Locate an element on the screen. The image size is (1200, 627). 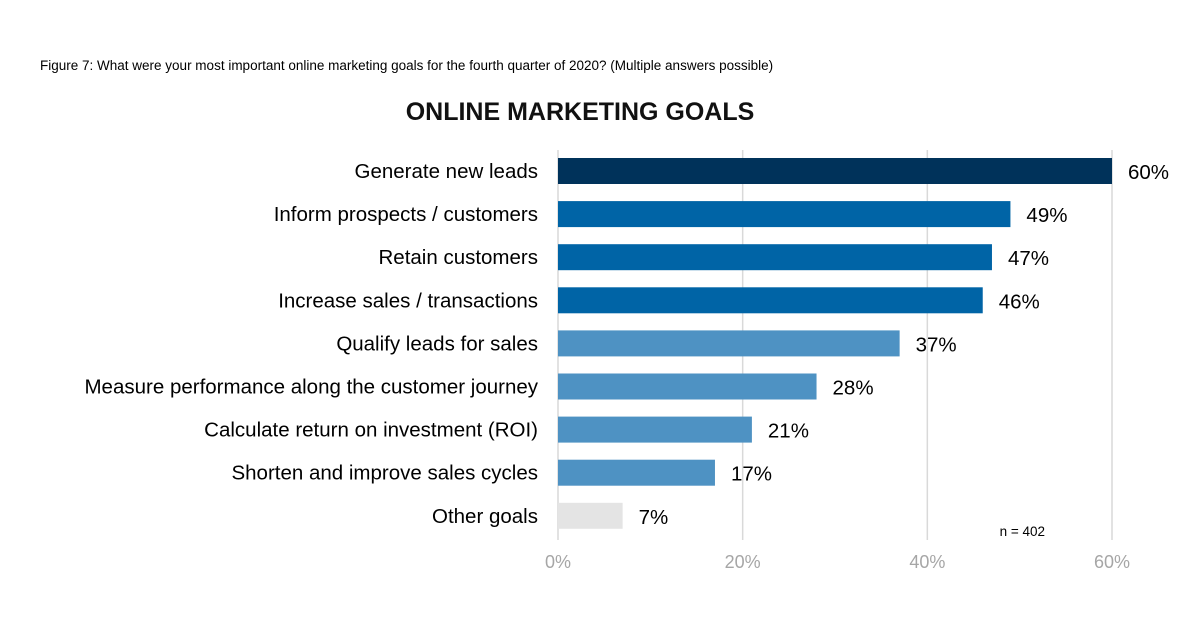
value-label: 21% is located at coordinates (788, 431).